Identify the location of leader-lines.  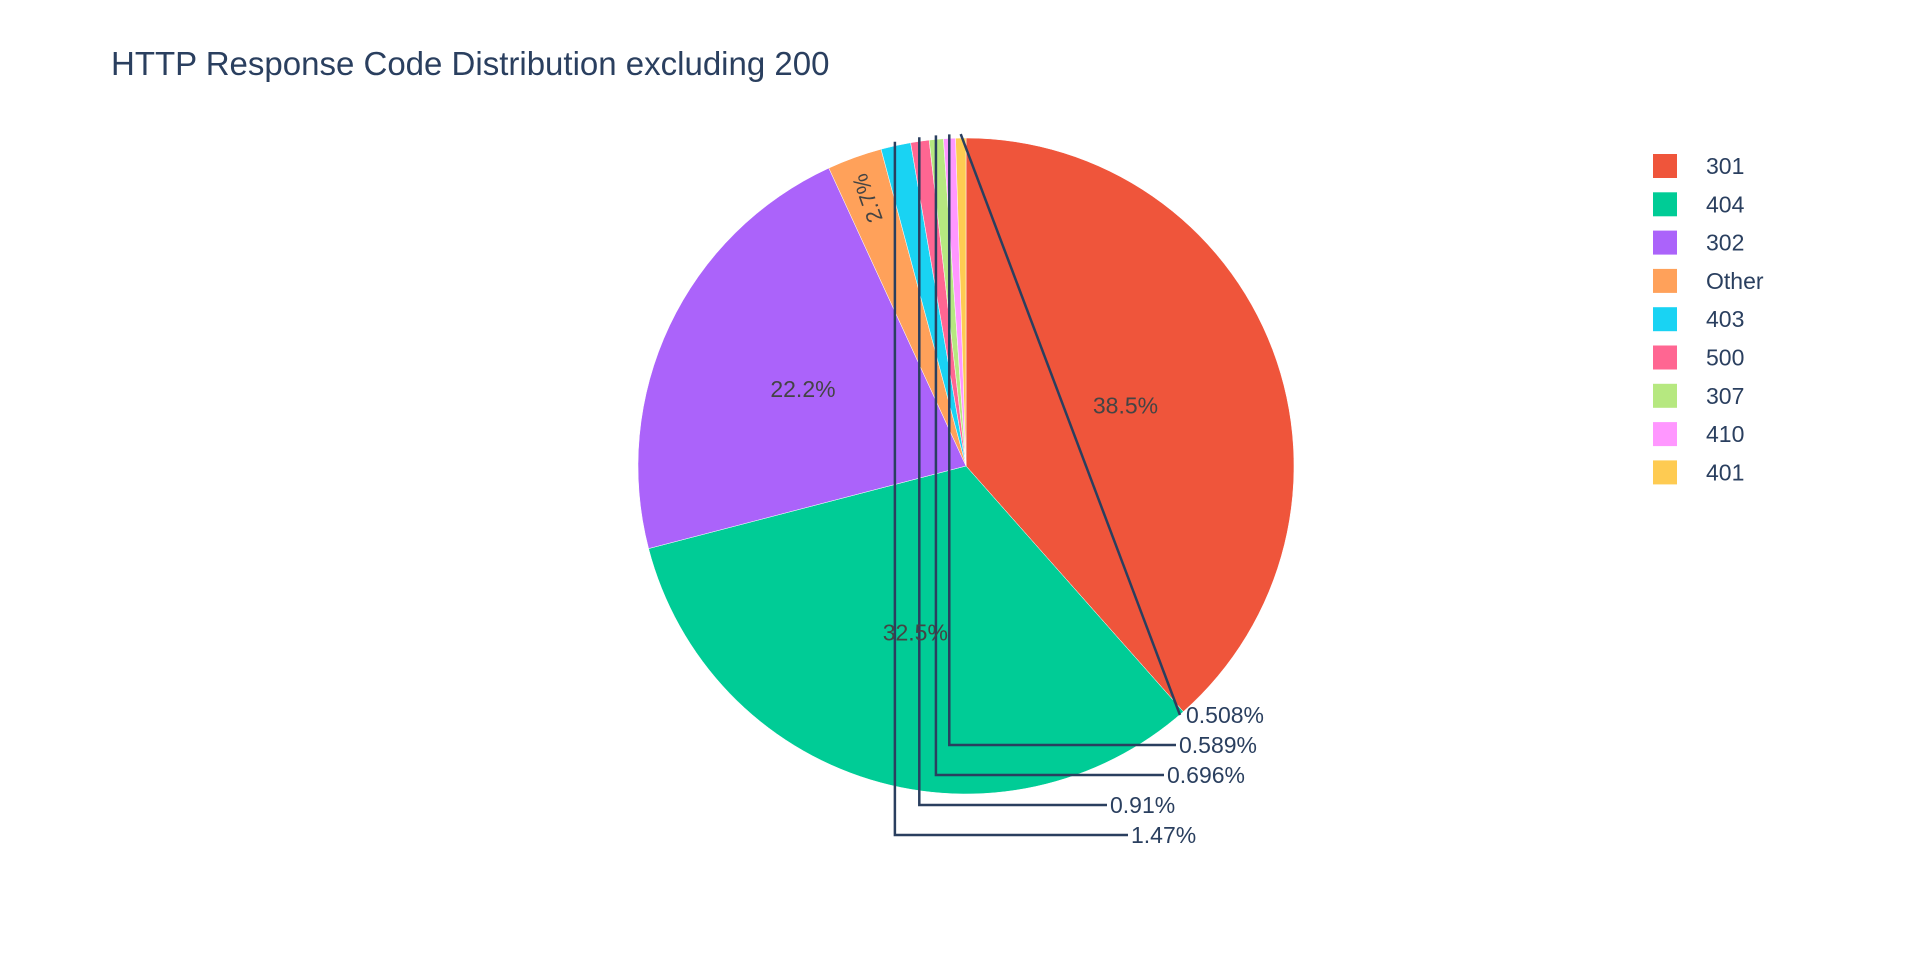
(1037, 485).